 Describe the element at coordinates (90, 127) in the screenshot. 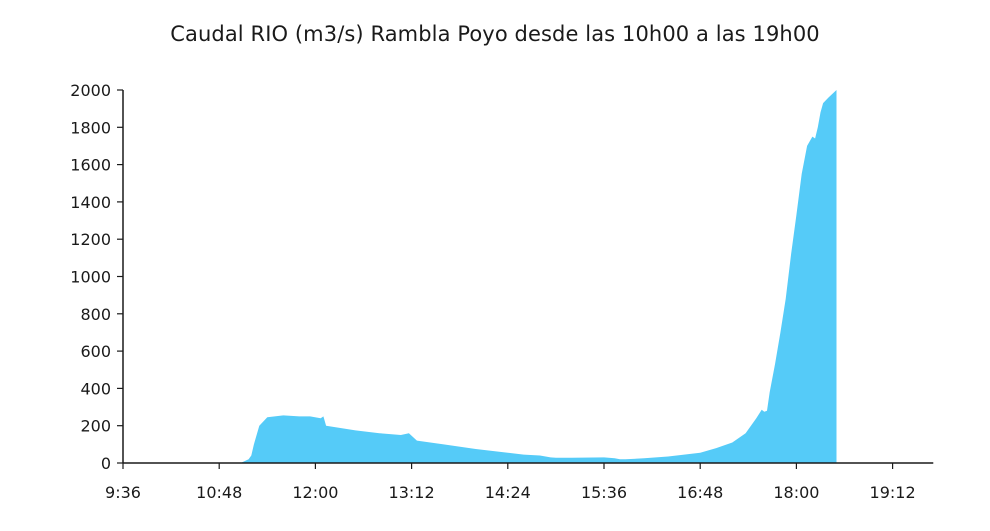

I see `y-tick-label: 1800` at that location.